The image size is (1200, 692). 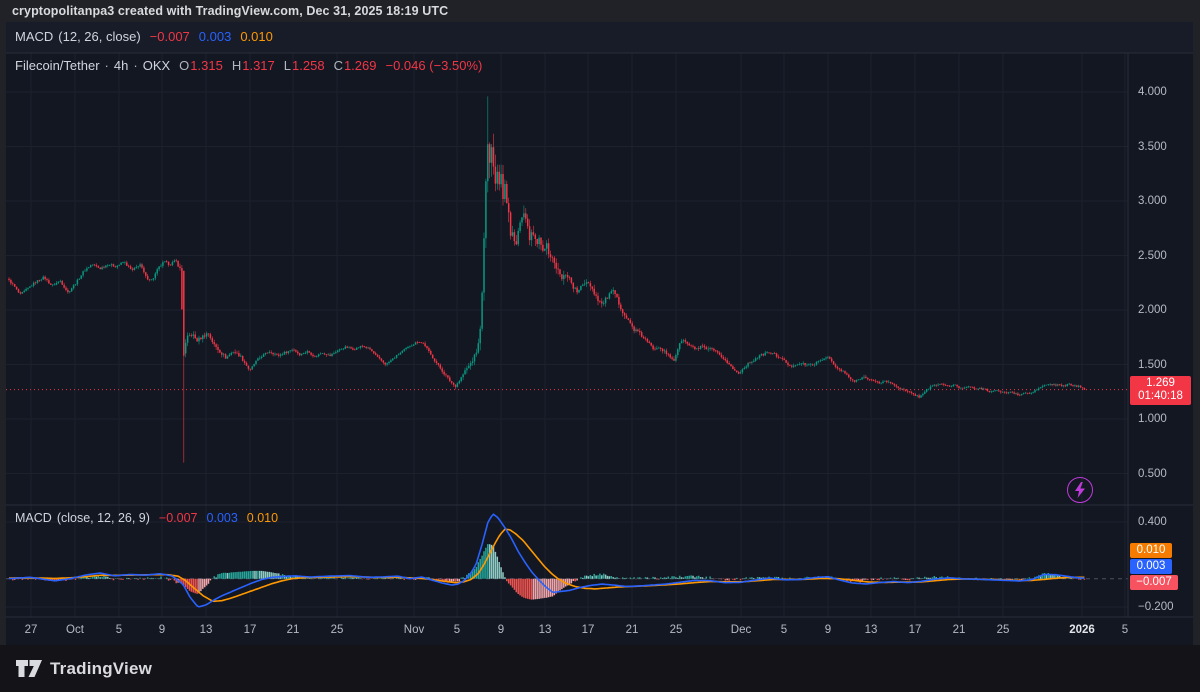 I want to click on close-label: C, so click(x=338, y=65).